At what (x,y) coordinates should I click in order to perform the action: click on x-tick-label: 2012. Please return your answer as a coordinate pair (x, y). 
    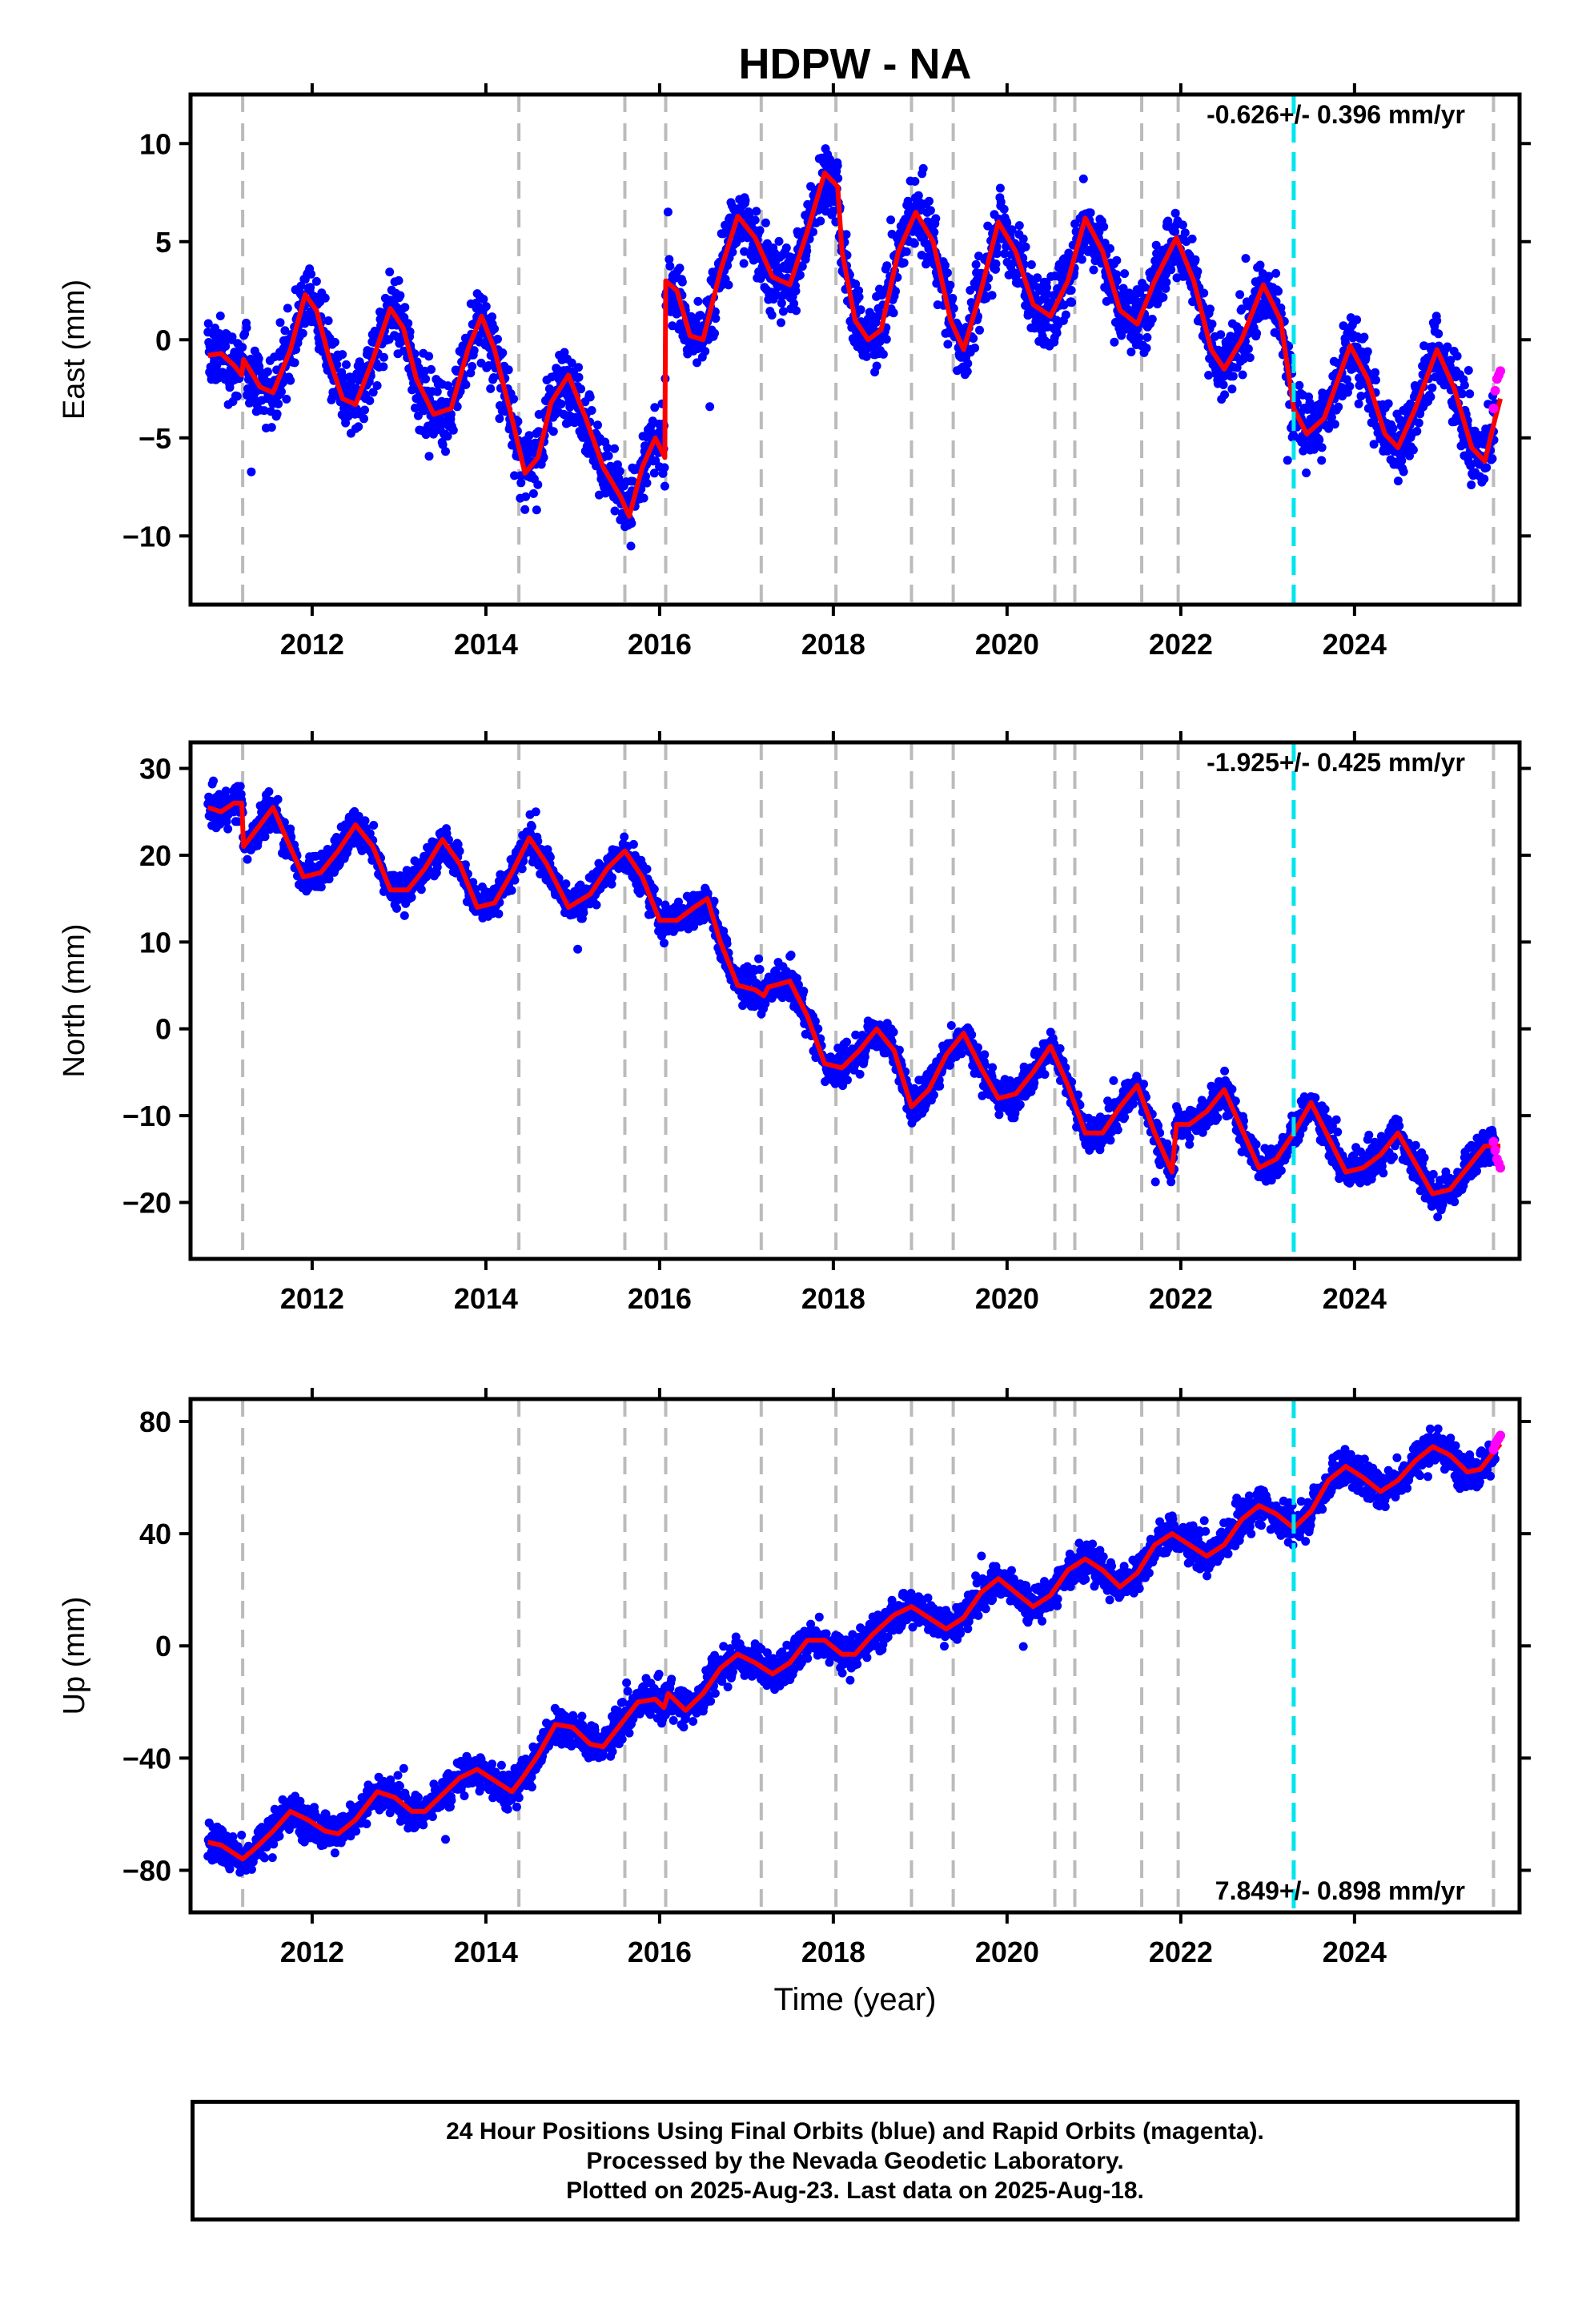
    Looking at the image, I should click on (312, 644).